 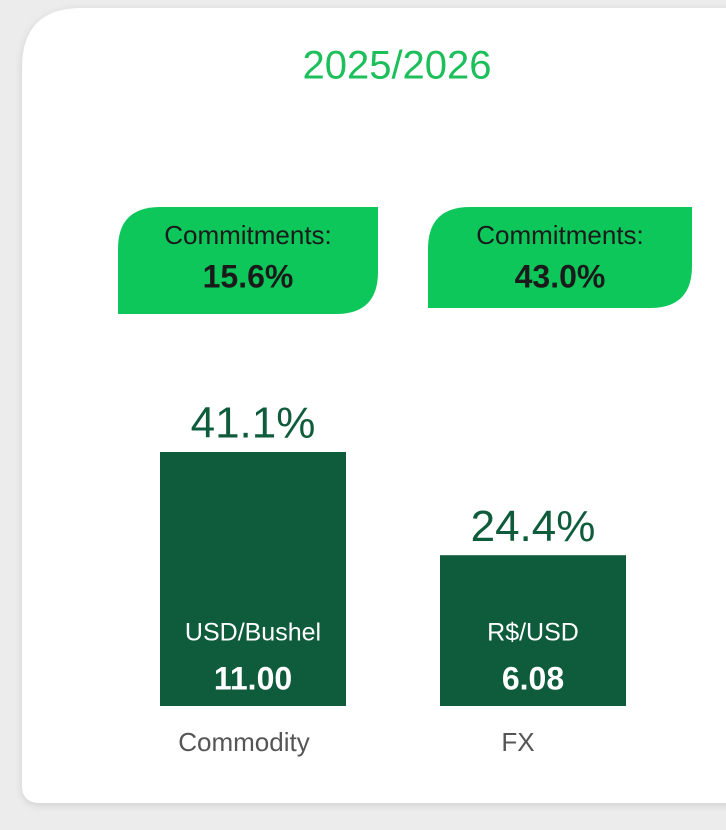 What do you see at coordinates (533, 526) in the screenshot?
I see `value-label: 24.4%` at bounding box center [533, 526].